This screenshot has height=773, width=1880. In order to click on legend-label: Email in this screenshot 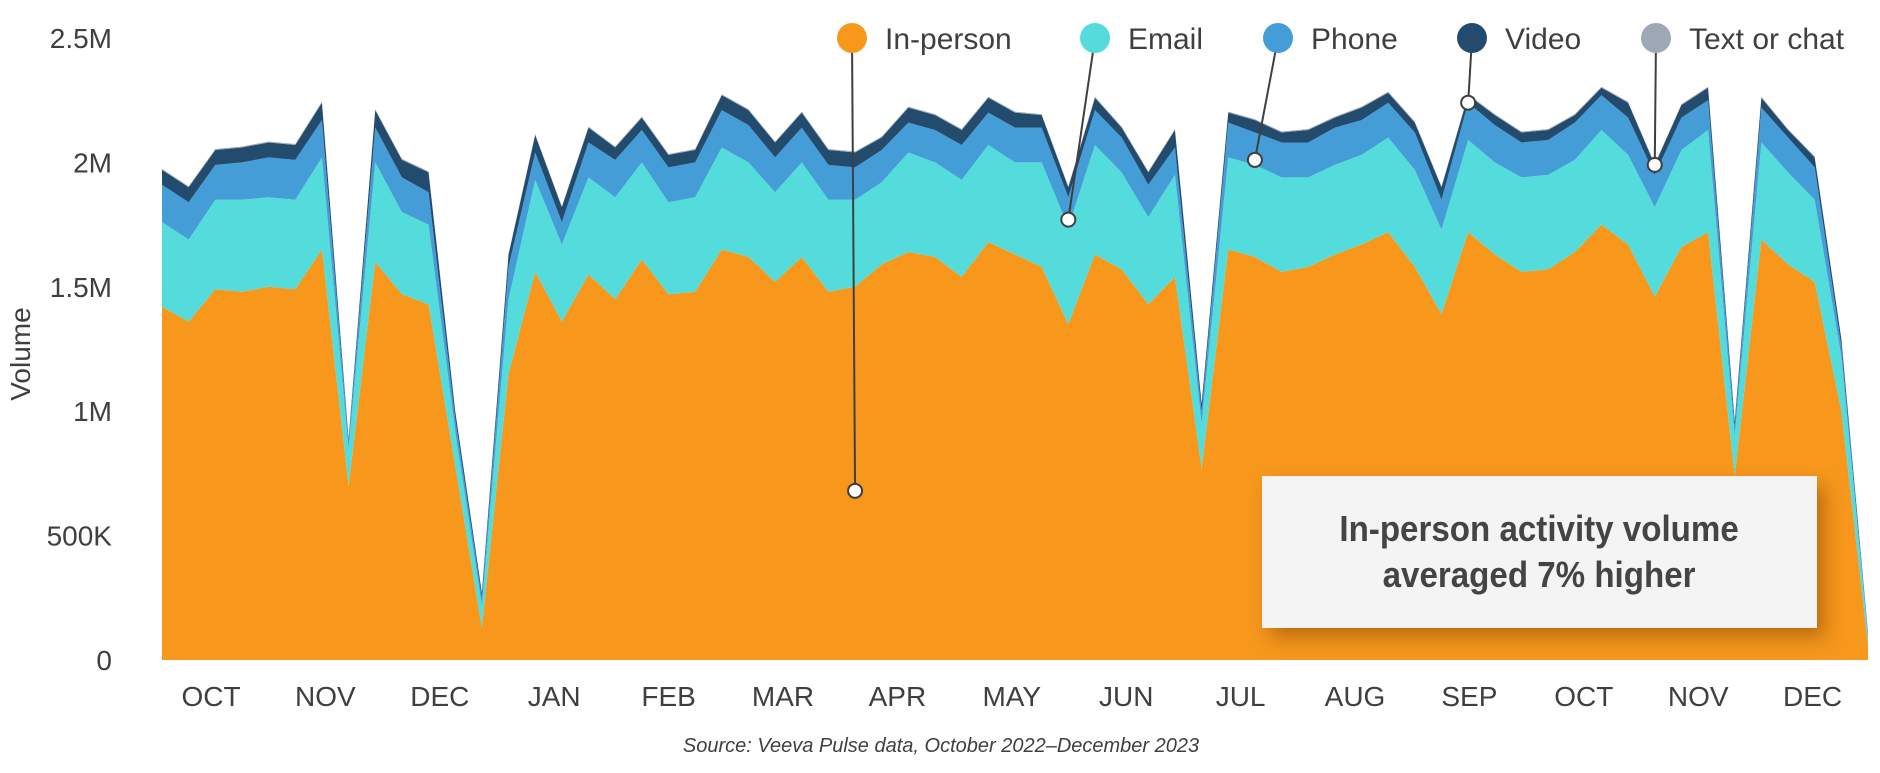, I will do `click(1165, 39)`.